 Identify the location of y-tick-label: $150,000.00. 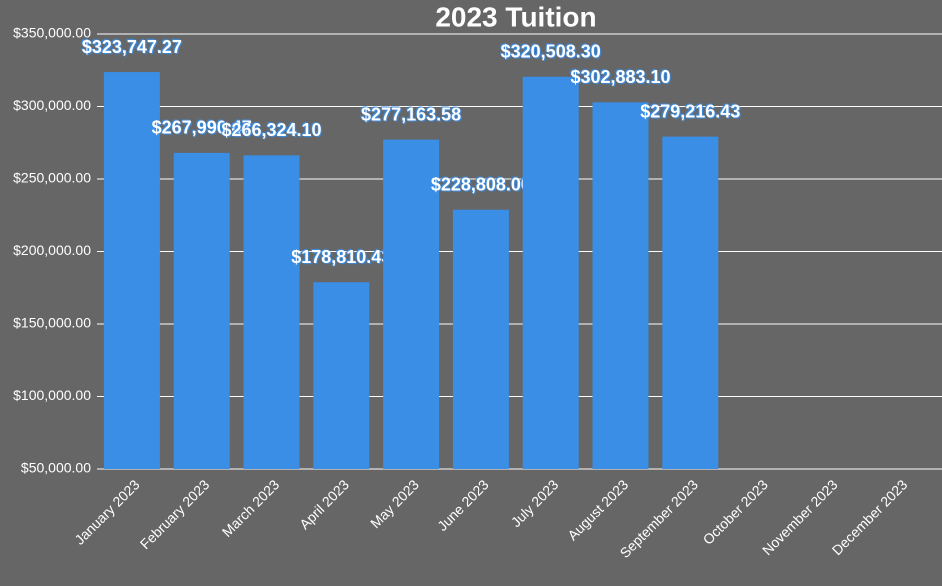
(52, 323).